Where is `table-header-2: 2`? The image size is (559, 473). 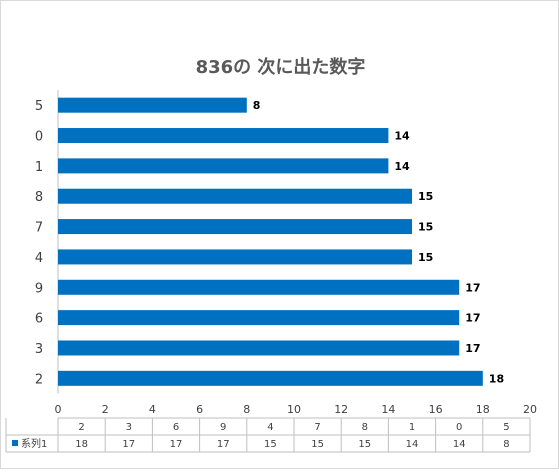 table-header-2: 2 is located at coordinates (81, 427).